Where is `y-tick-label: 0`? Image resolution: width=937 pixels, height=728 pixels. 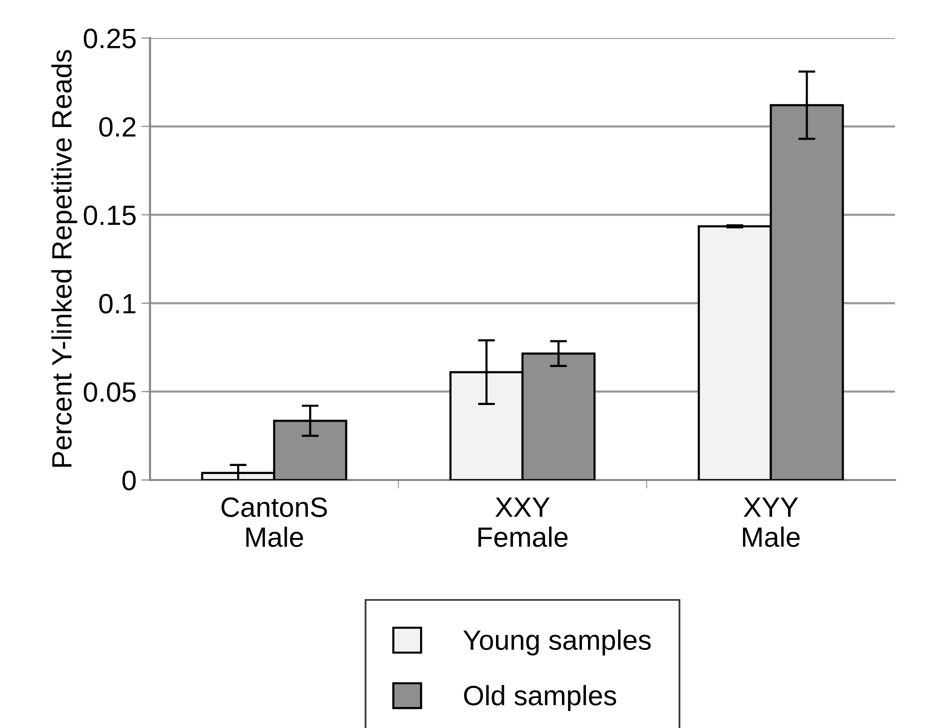
y-tick-label: 0 is located at coordinates (129, 480).